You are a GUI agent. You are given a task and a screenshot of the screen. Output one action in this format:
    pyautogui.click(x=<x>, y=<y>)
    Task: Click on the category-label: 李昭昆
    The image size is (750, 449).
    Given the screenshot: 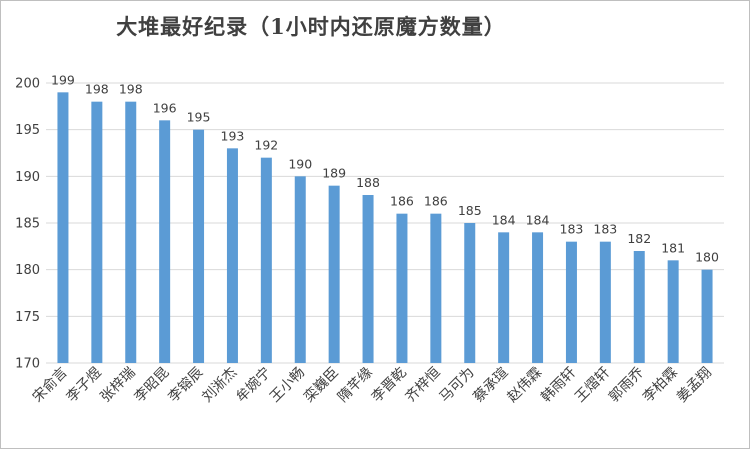 What is the action you would take?
    pyautogui.click(x=151, y=385)
    